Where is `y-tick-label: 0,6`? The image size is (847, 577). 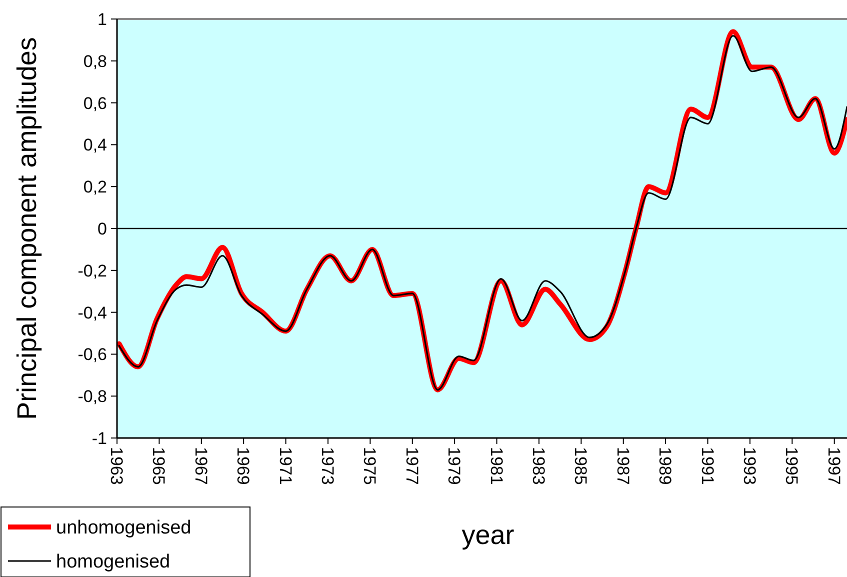
y-tick-label: 0,6 is located at coordinates (95, 103).